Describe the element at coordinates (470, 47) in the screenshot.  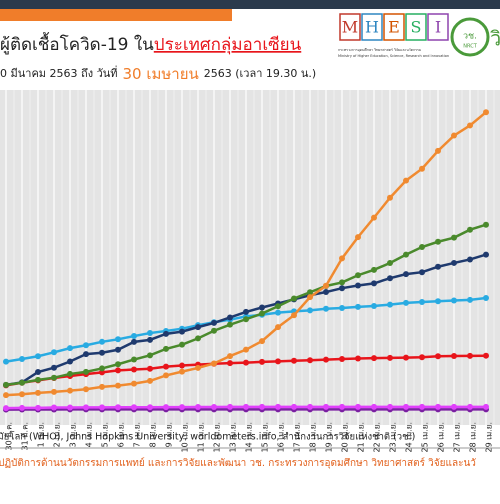
I see `seal-sub: NRCT` at that location.